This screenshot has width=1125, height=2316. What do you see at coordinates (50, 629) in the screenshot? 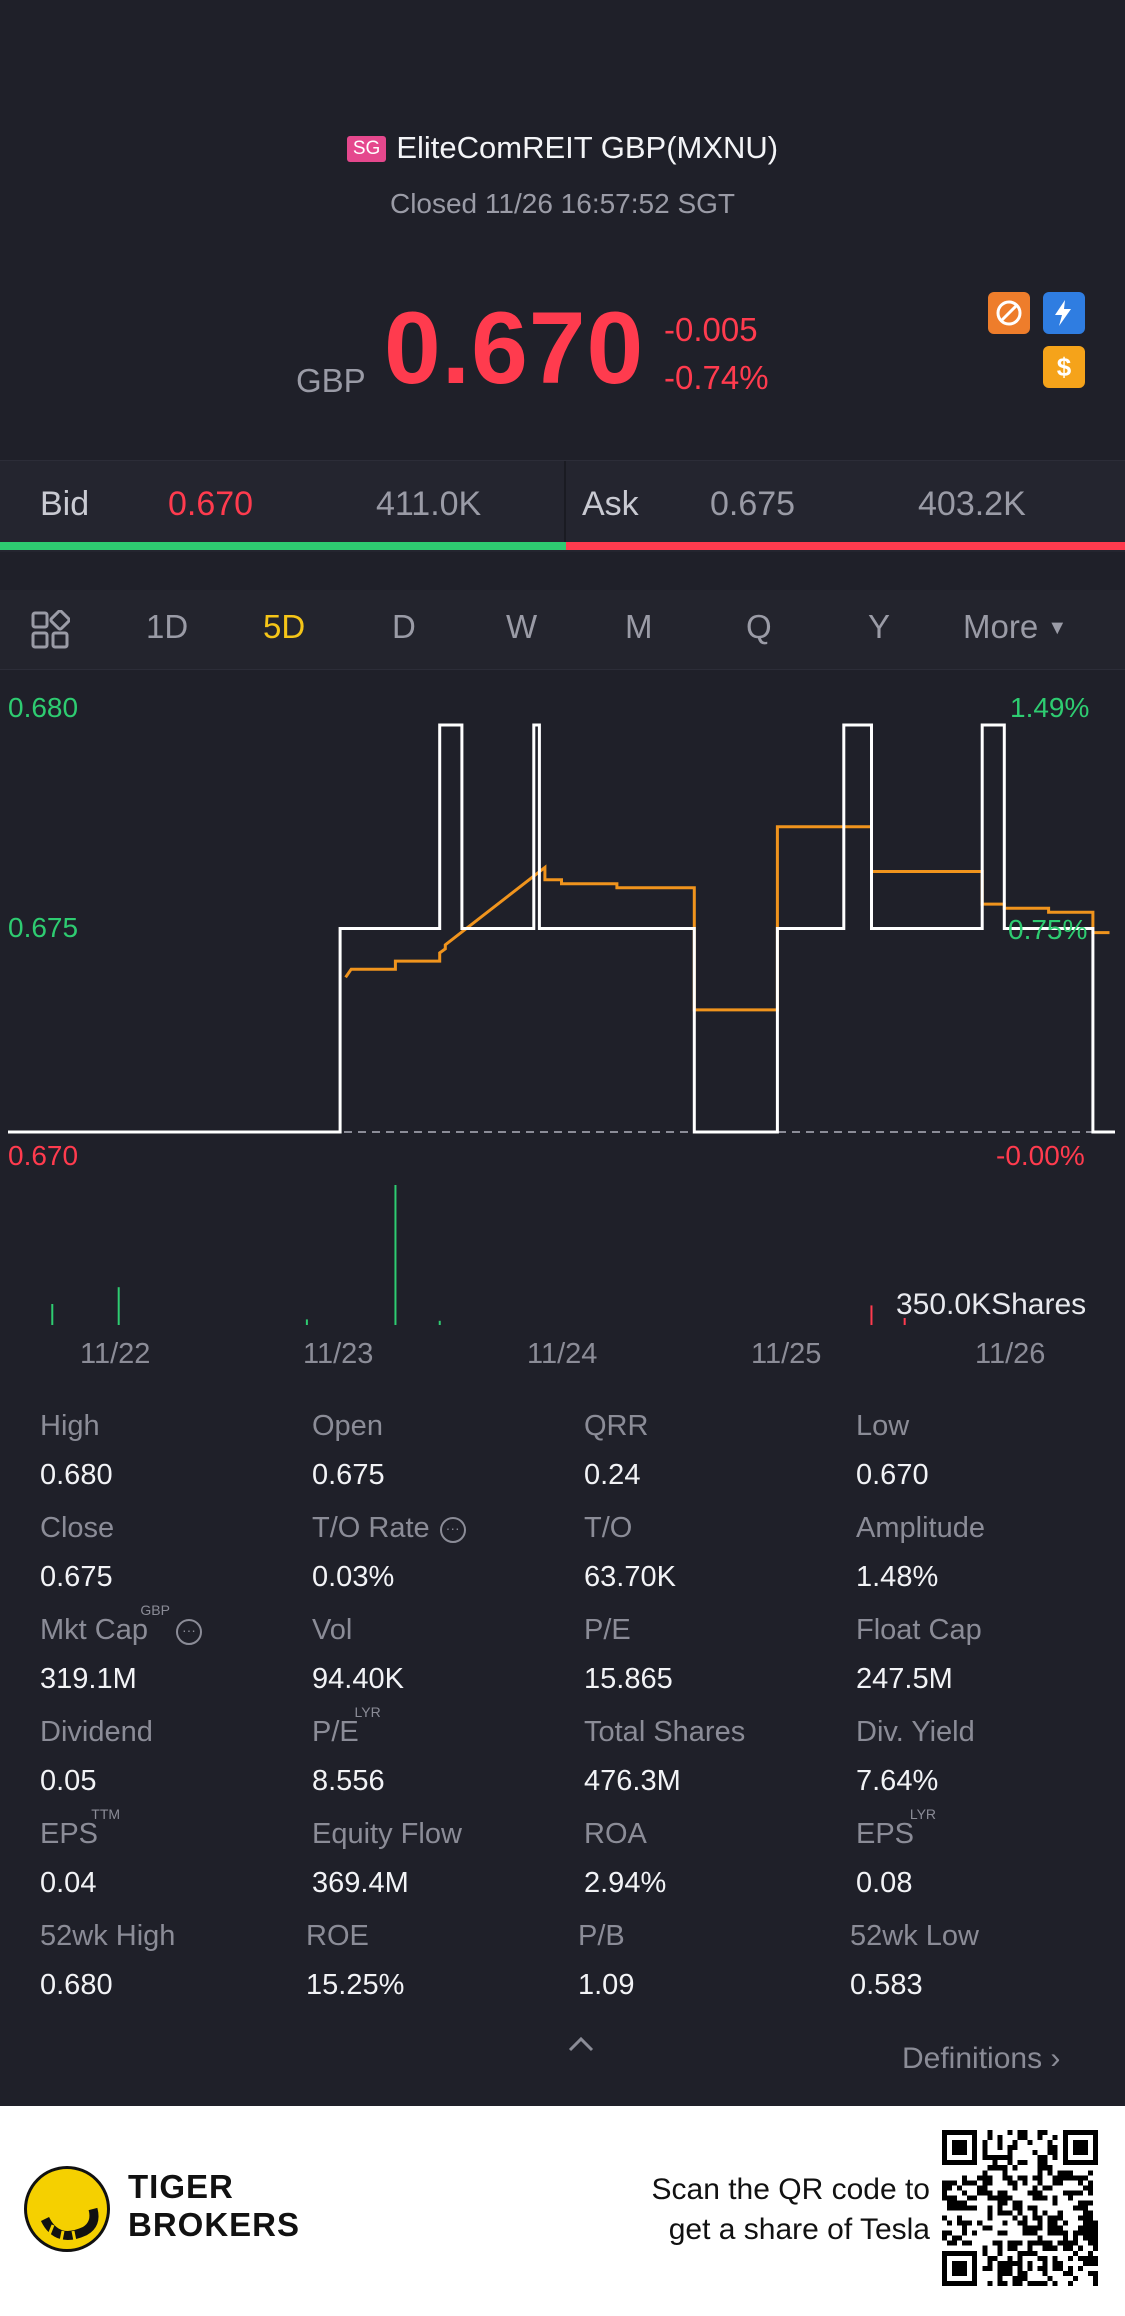
I see `grid-layout-icon` at bounding box center [50, 629].